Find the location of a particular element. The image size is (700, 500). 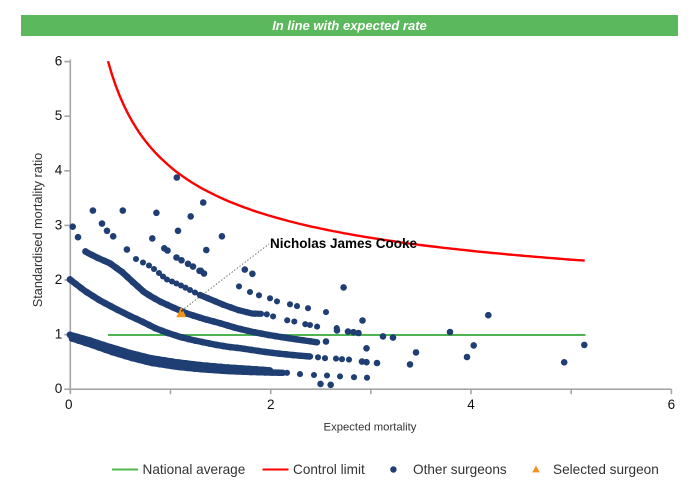

svg-text: 3 is located at coordinates (59, 224).